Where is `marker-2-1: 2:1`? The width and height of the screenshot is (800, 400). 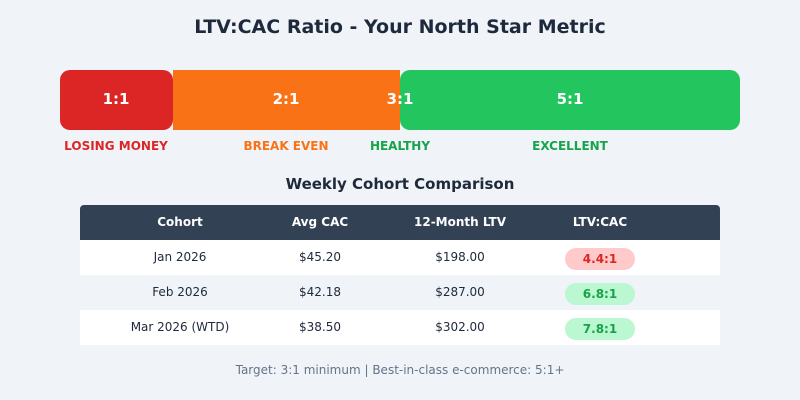 marker-2-1: 2:1 is located at coordinates (286, 99).